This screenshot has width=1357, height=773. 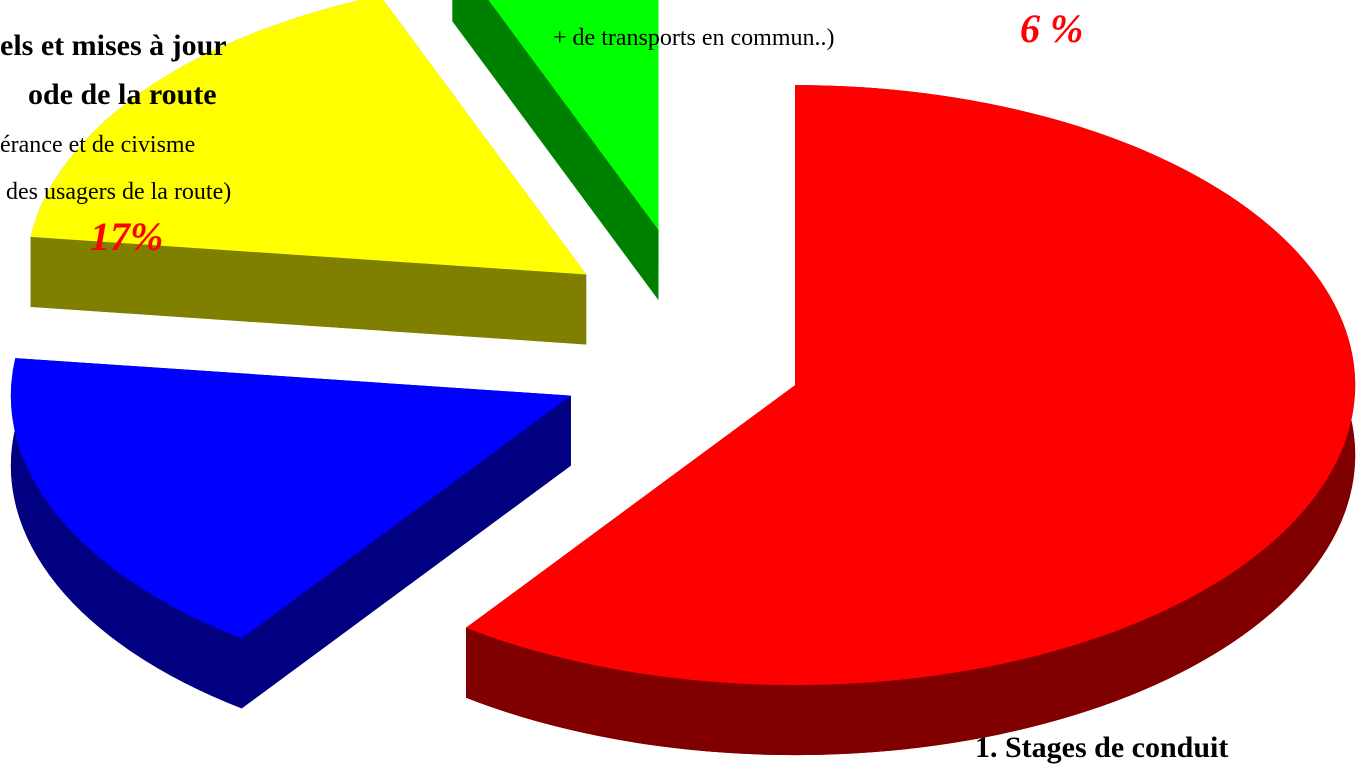 I want to click on slice-label: + de transports en commun..), so click(x=693, y=38).